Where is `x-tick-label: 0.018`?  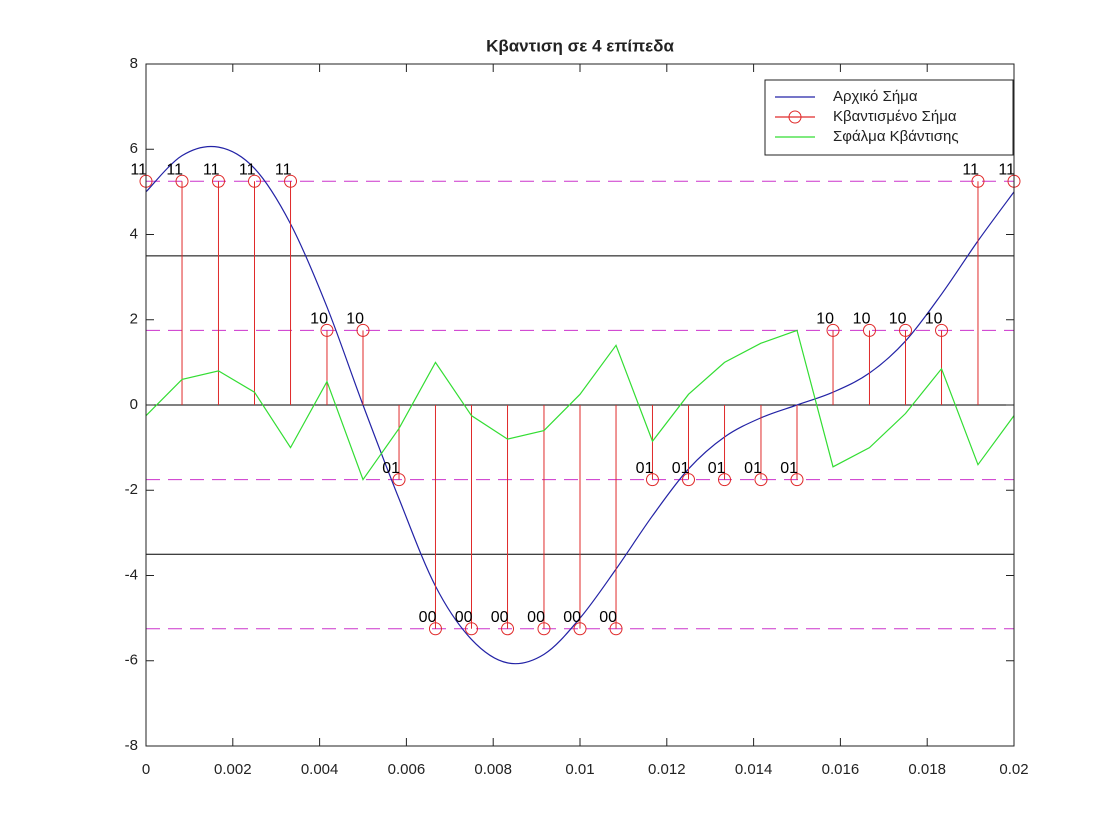 x-tick-label: 0.018 is located at coordinates (927, 769).